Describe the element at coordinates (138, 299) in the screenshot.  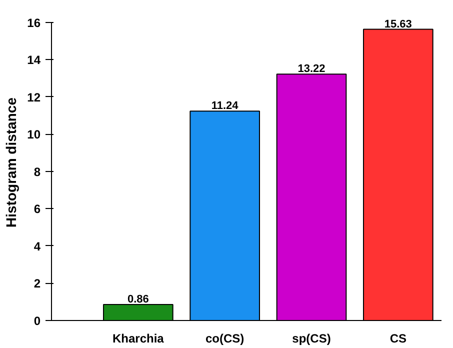
I see `data-label: 0.86` at that location.